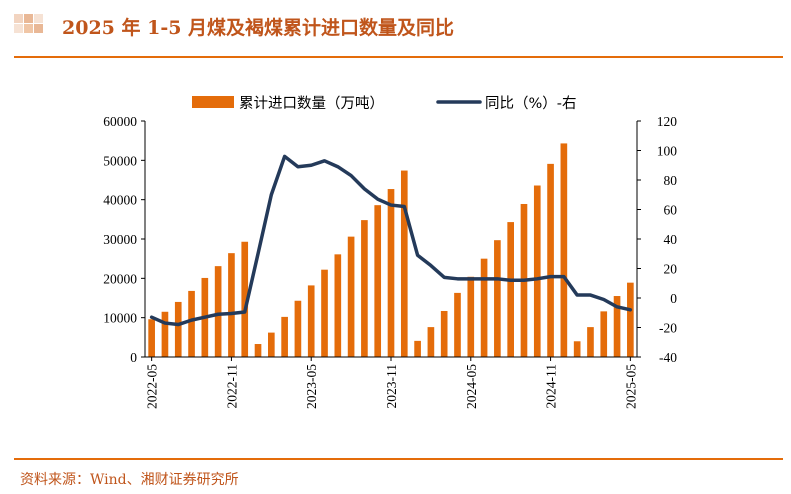 Image resolution: width=791 pixels, height=494 pixels. What do you see at coordinates (667, 121) in the screenshot?
I see `right-tick-label: 120` at bounding box center [667, 121].